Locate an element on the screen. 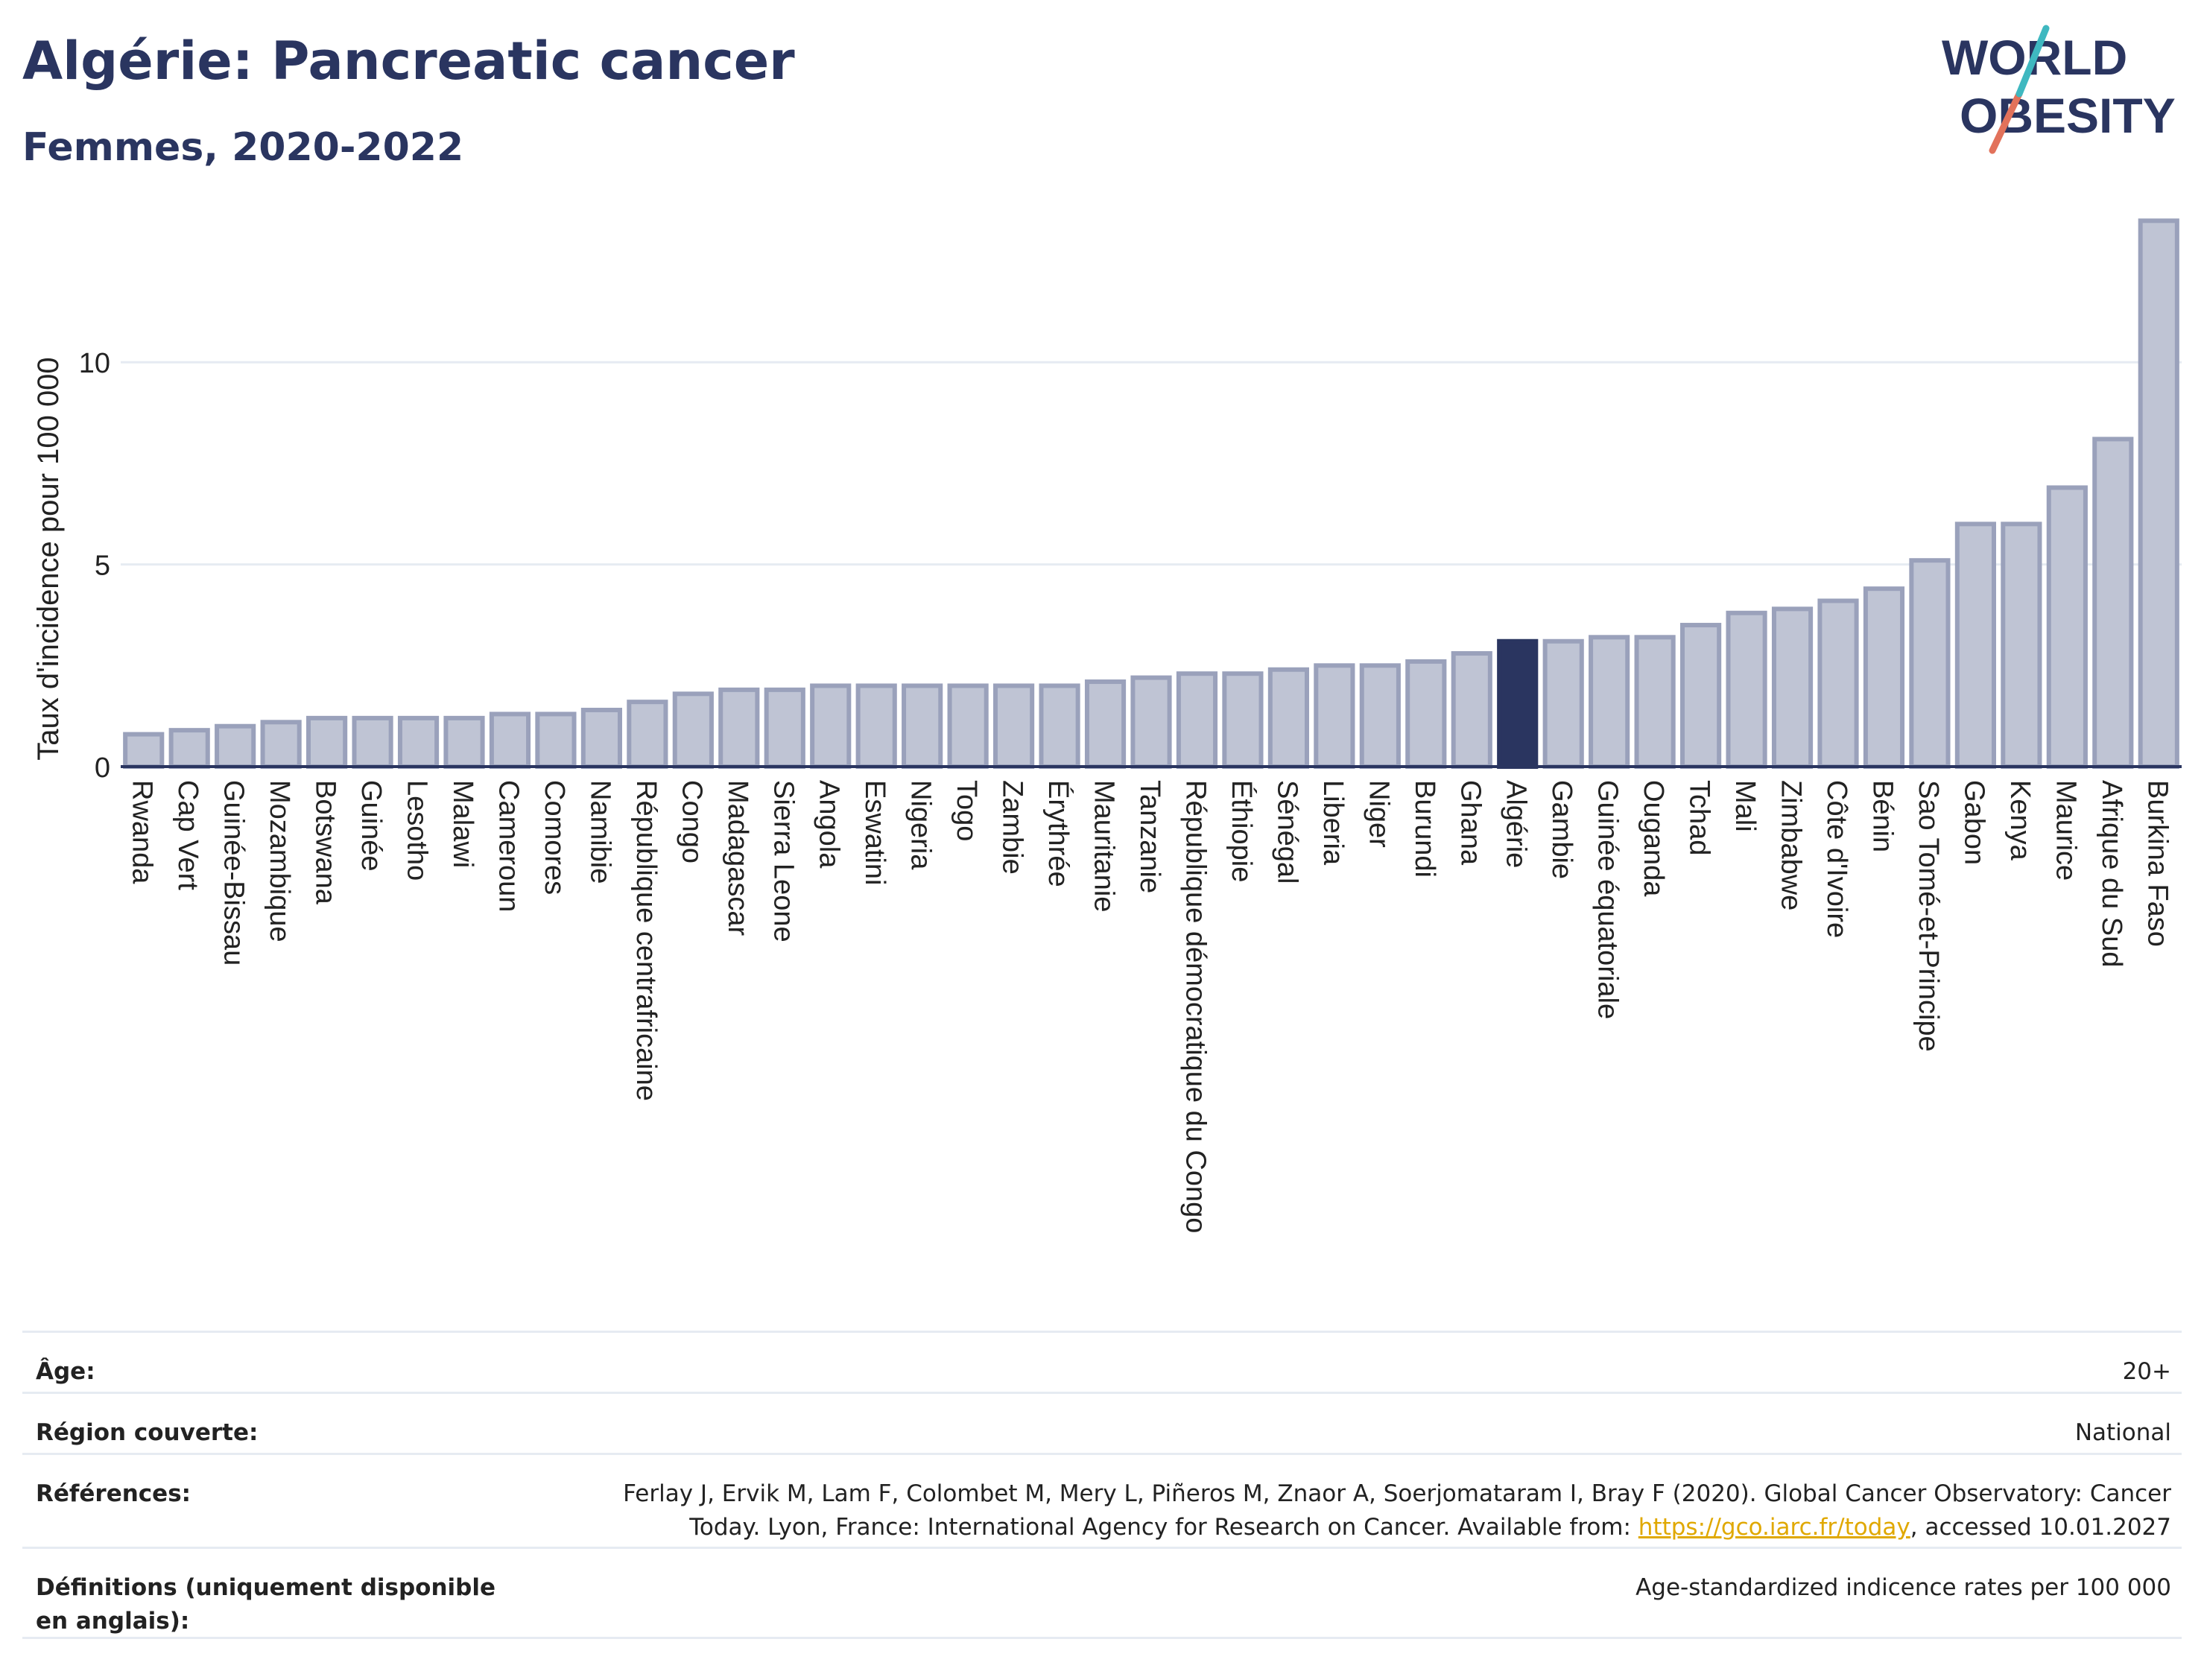  x-tick-label: Angola is located at coordinates (830, 824).